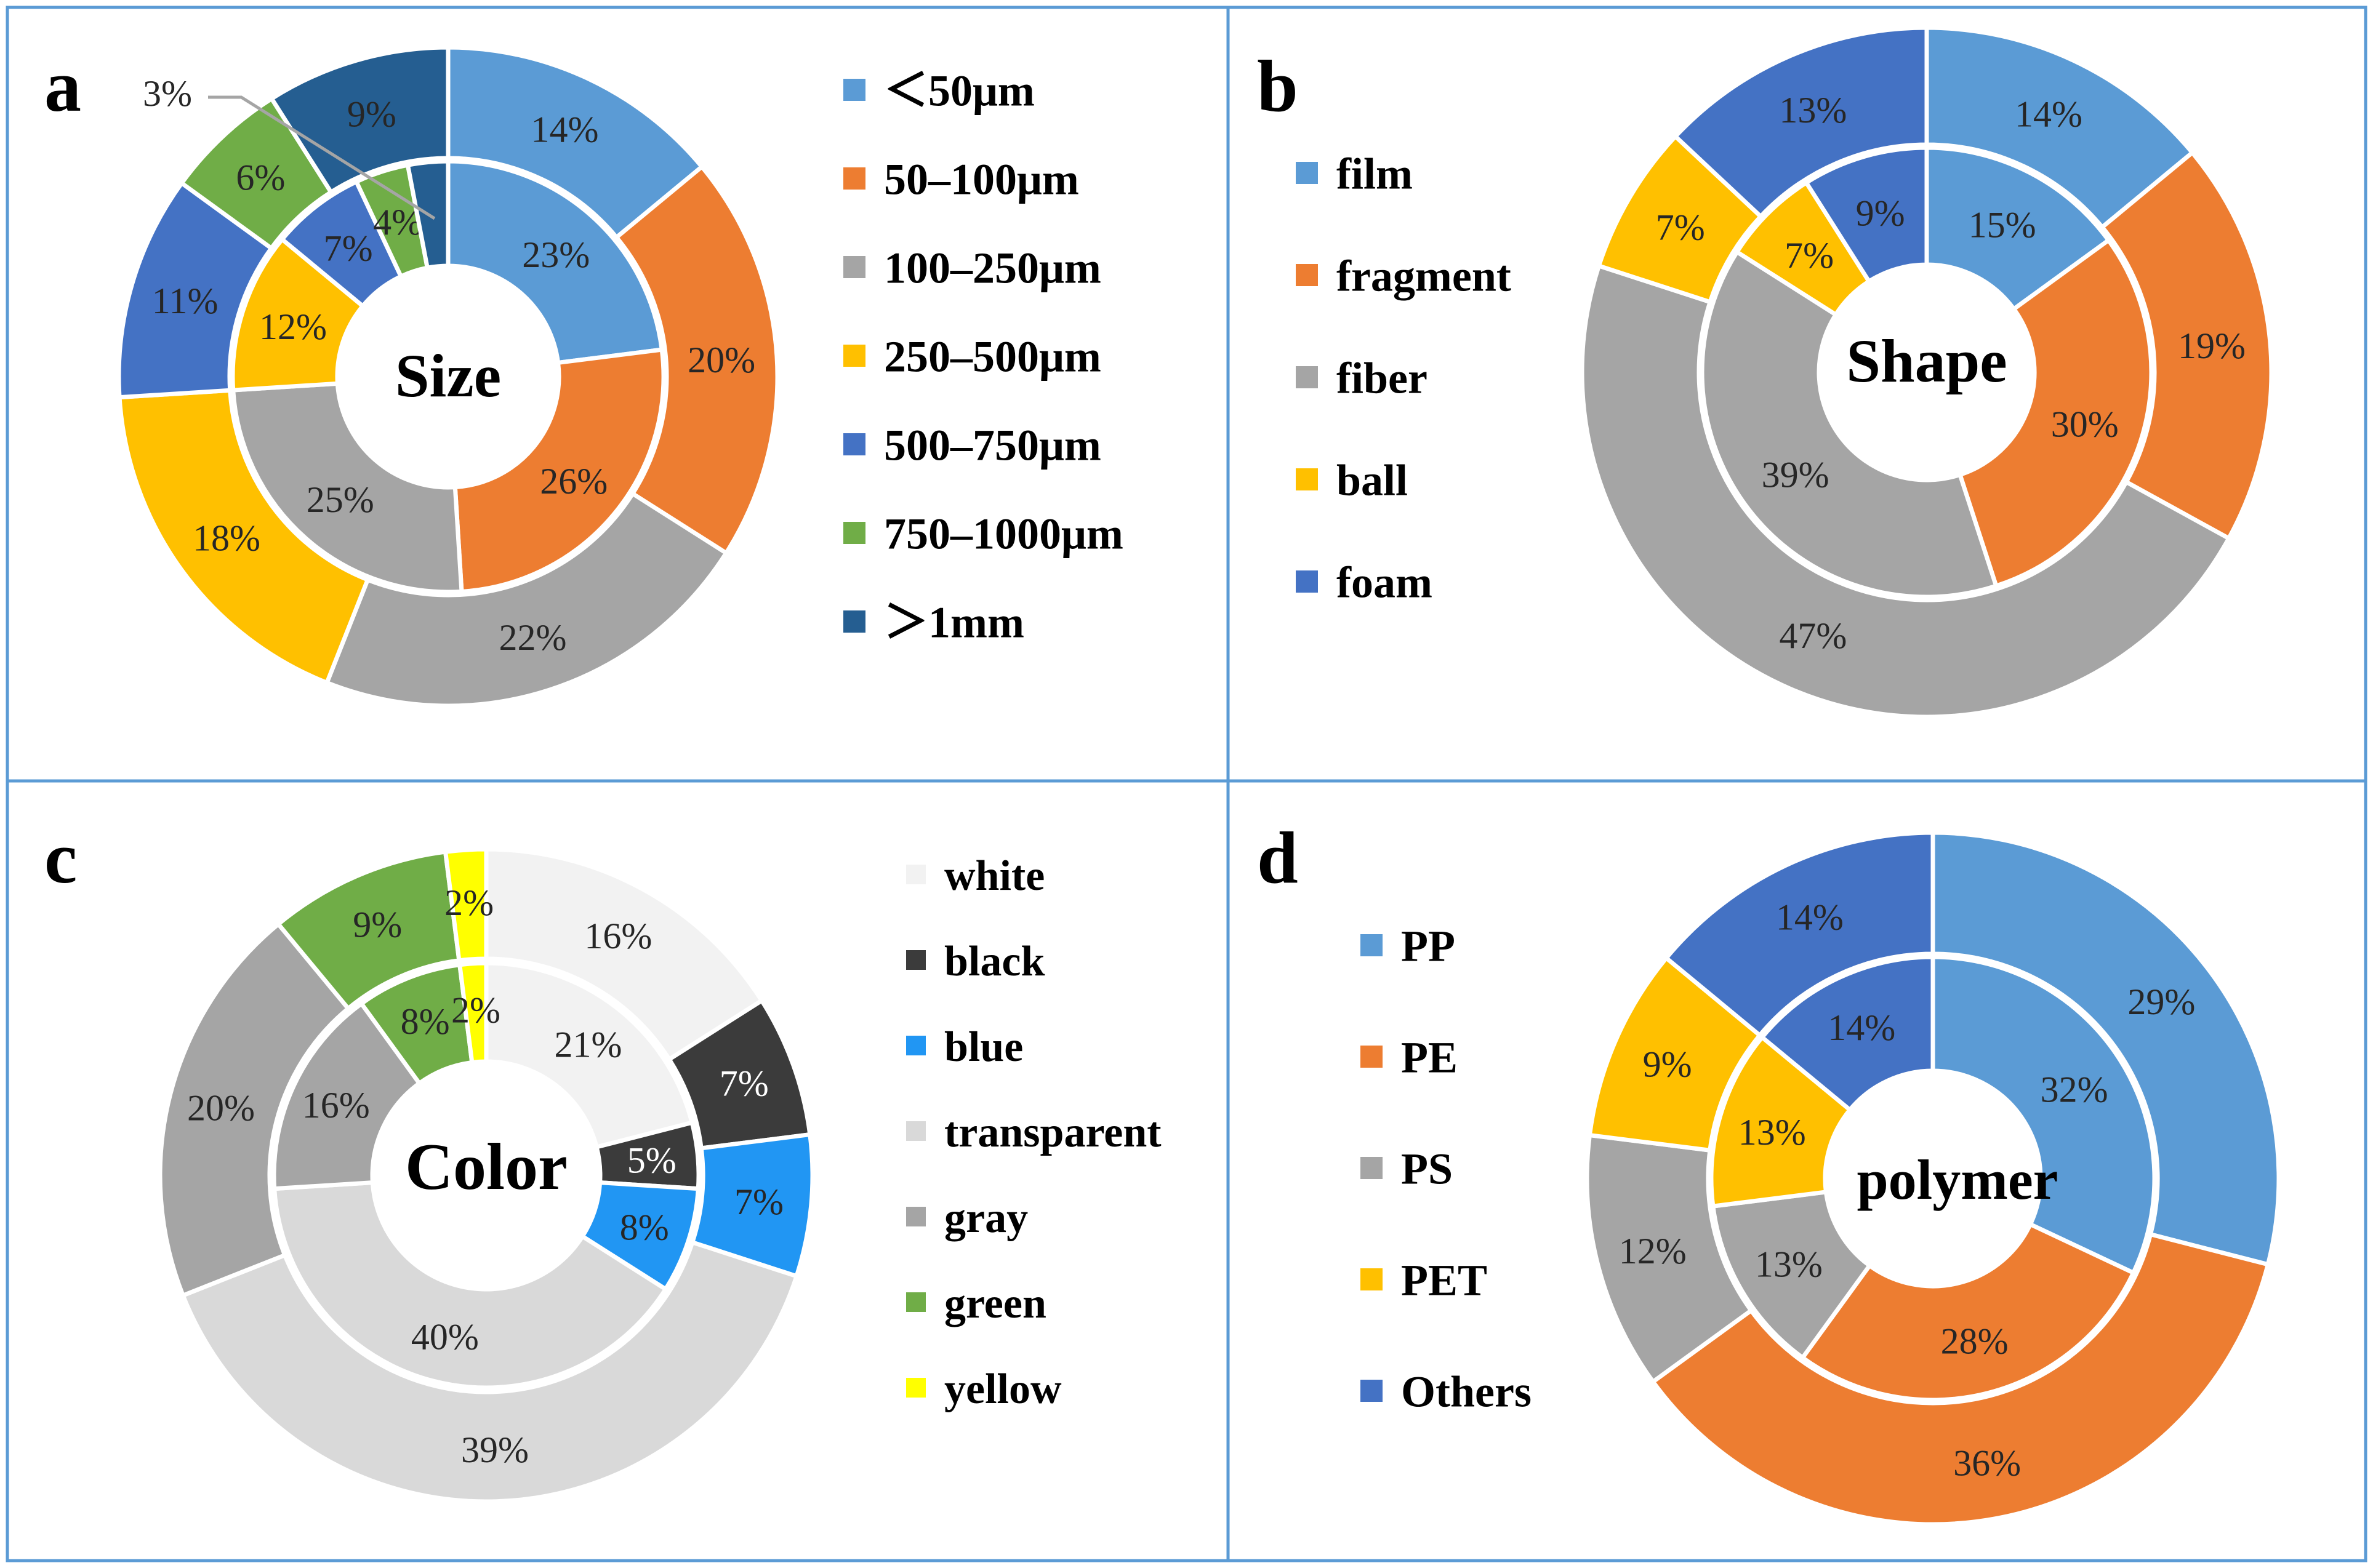  Describe the element at coordinates (759, 1202) in the screenshot. I see `color-outer-label-blue: 7%` at that location.